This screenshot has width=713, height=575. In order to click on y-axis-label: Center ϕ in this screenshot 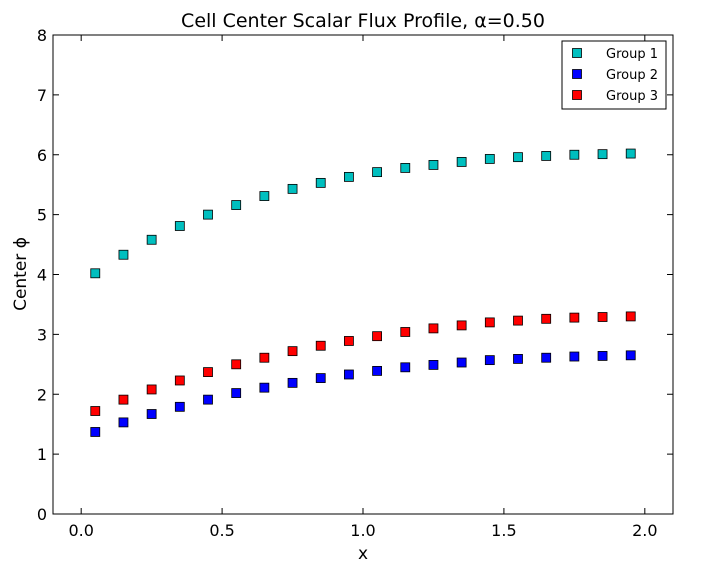, I will do `click(21, 274)`.